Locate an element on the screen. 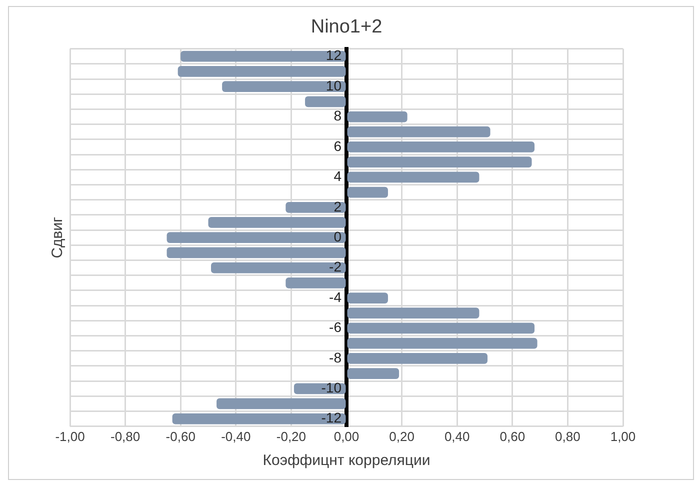  x-tick-label: 0,60 is located at coordinates (513, 436).